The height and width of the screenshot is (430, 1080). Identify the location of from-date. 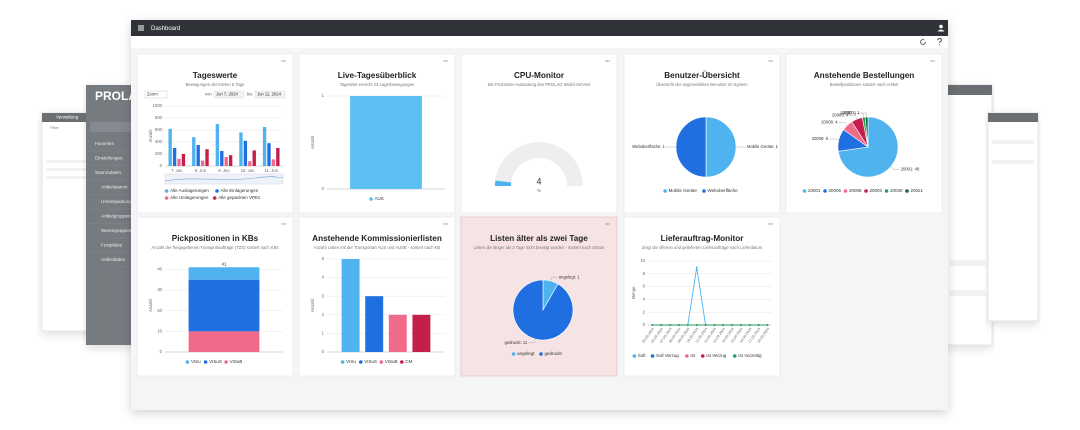
(229, 94).